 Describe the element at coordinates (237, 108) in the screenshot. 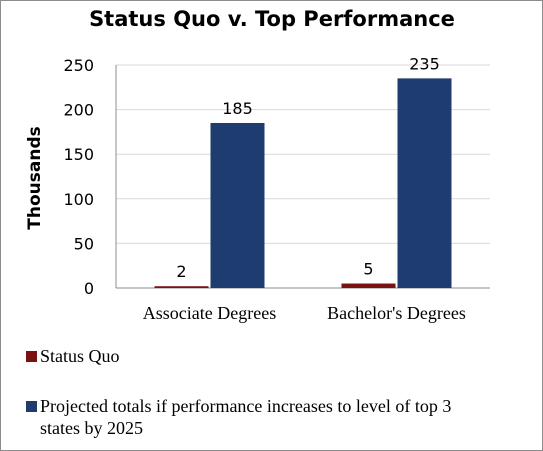

I see `data-label: 185` at that location.